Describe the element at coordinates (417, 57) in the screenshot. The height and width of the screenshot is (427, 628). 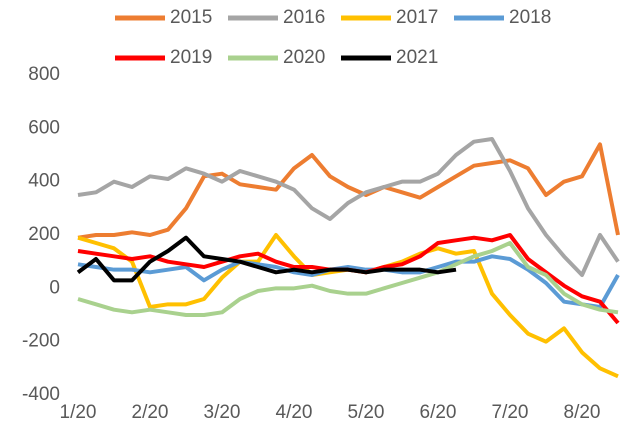
I see `legend-label: 2021` at that location.